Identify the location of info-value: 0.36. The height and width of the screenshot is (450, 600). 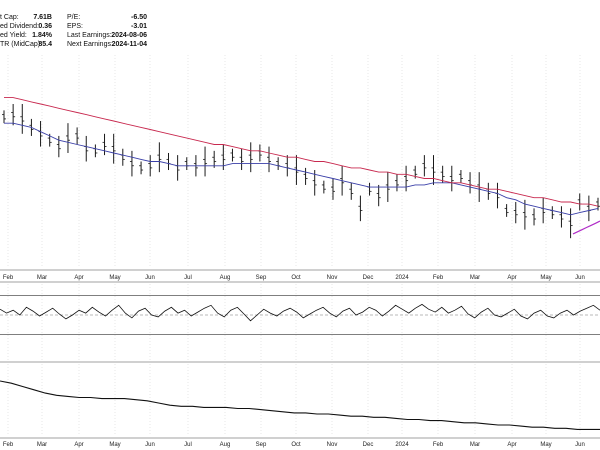
(45, 26).